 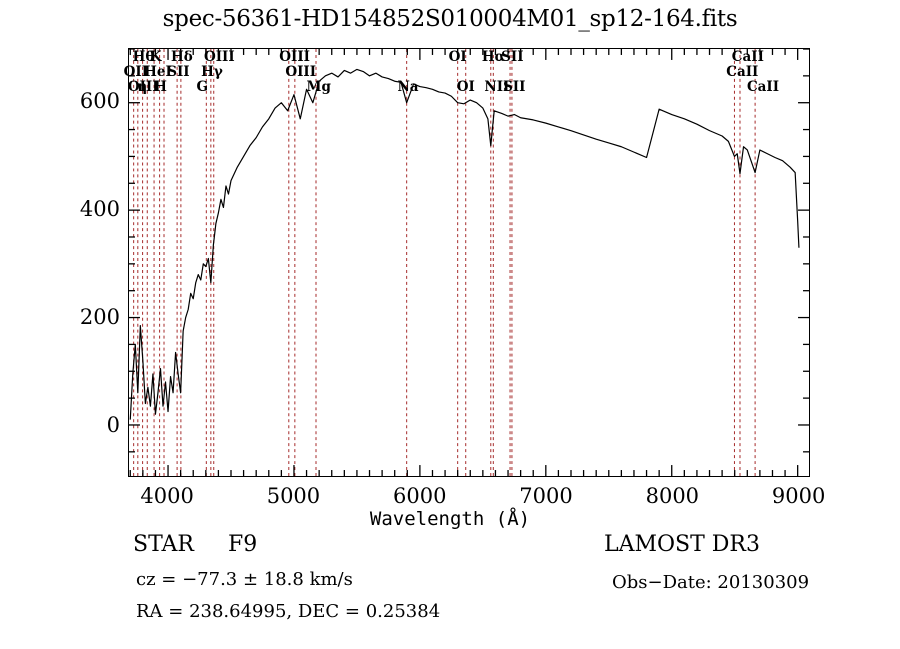 What do you see at coordinates (450, 519) in the screenshot?
I see `x-axis-title: Wavelength (Å)` at bounding box center [450, 519].